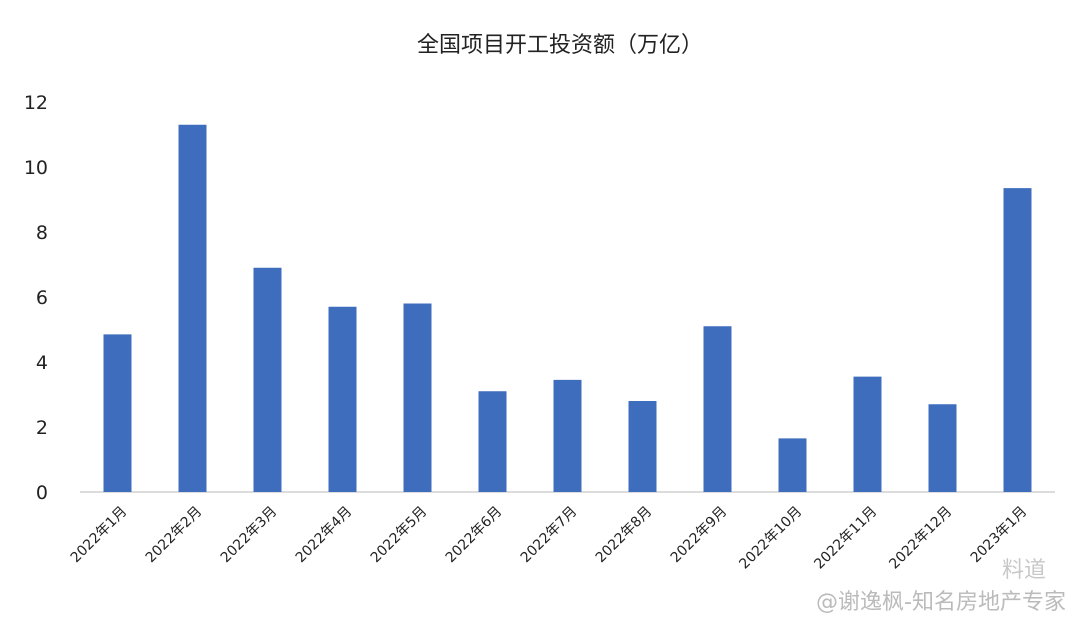  What do you see at coordinates (474, 535) in the screenshot?
I see `x-tick-label: 2022年6月` at bounding box center [474, 535].